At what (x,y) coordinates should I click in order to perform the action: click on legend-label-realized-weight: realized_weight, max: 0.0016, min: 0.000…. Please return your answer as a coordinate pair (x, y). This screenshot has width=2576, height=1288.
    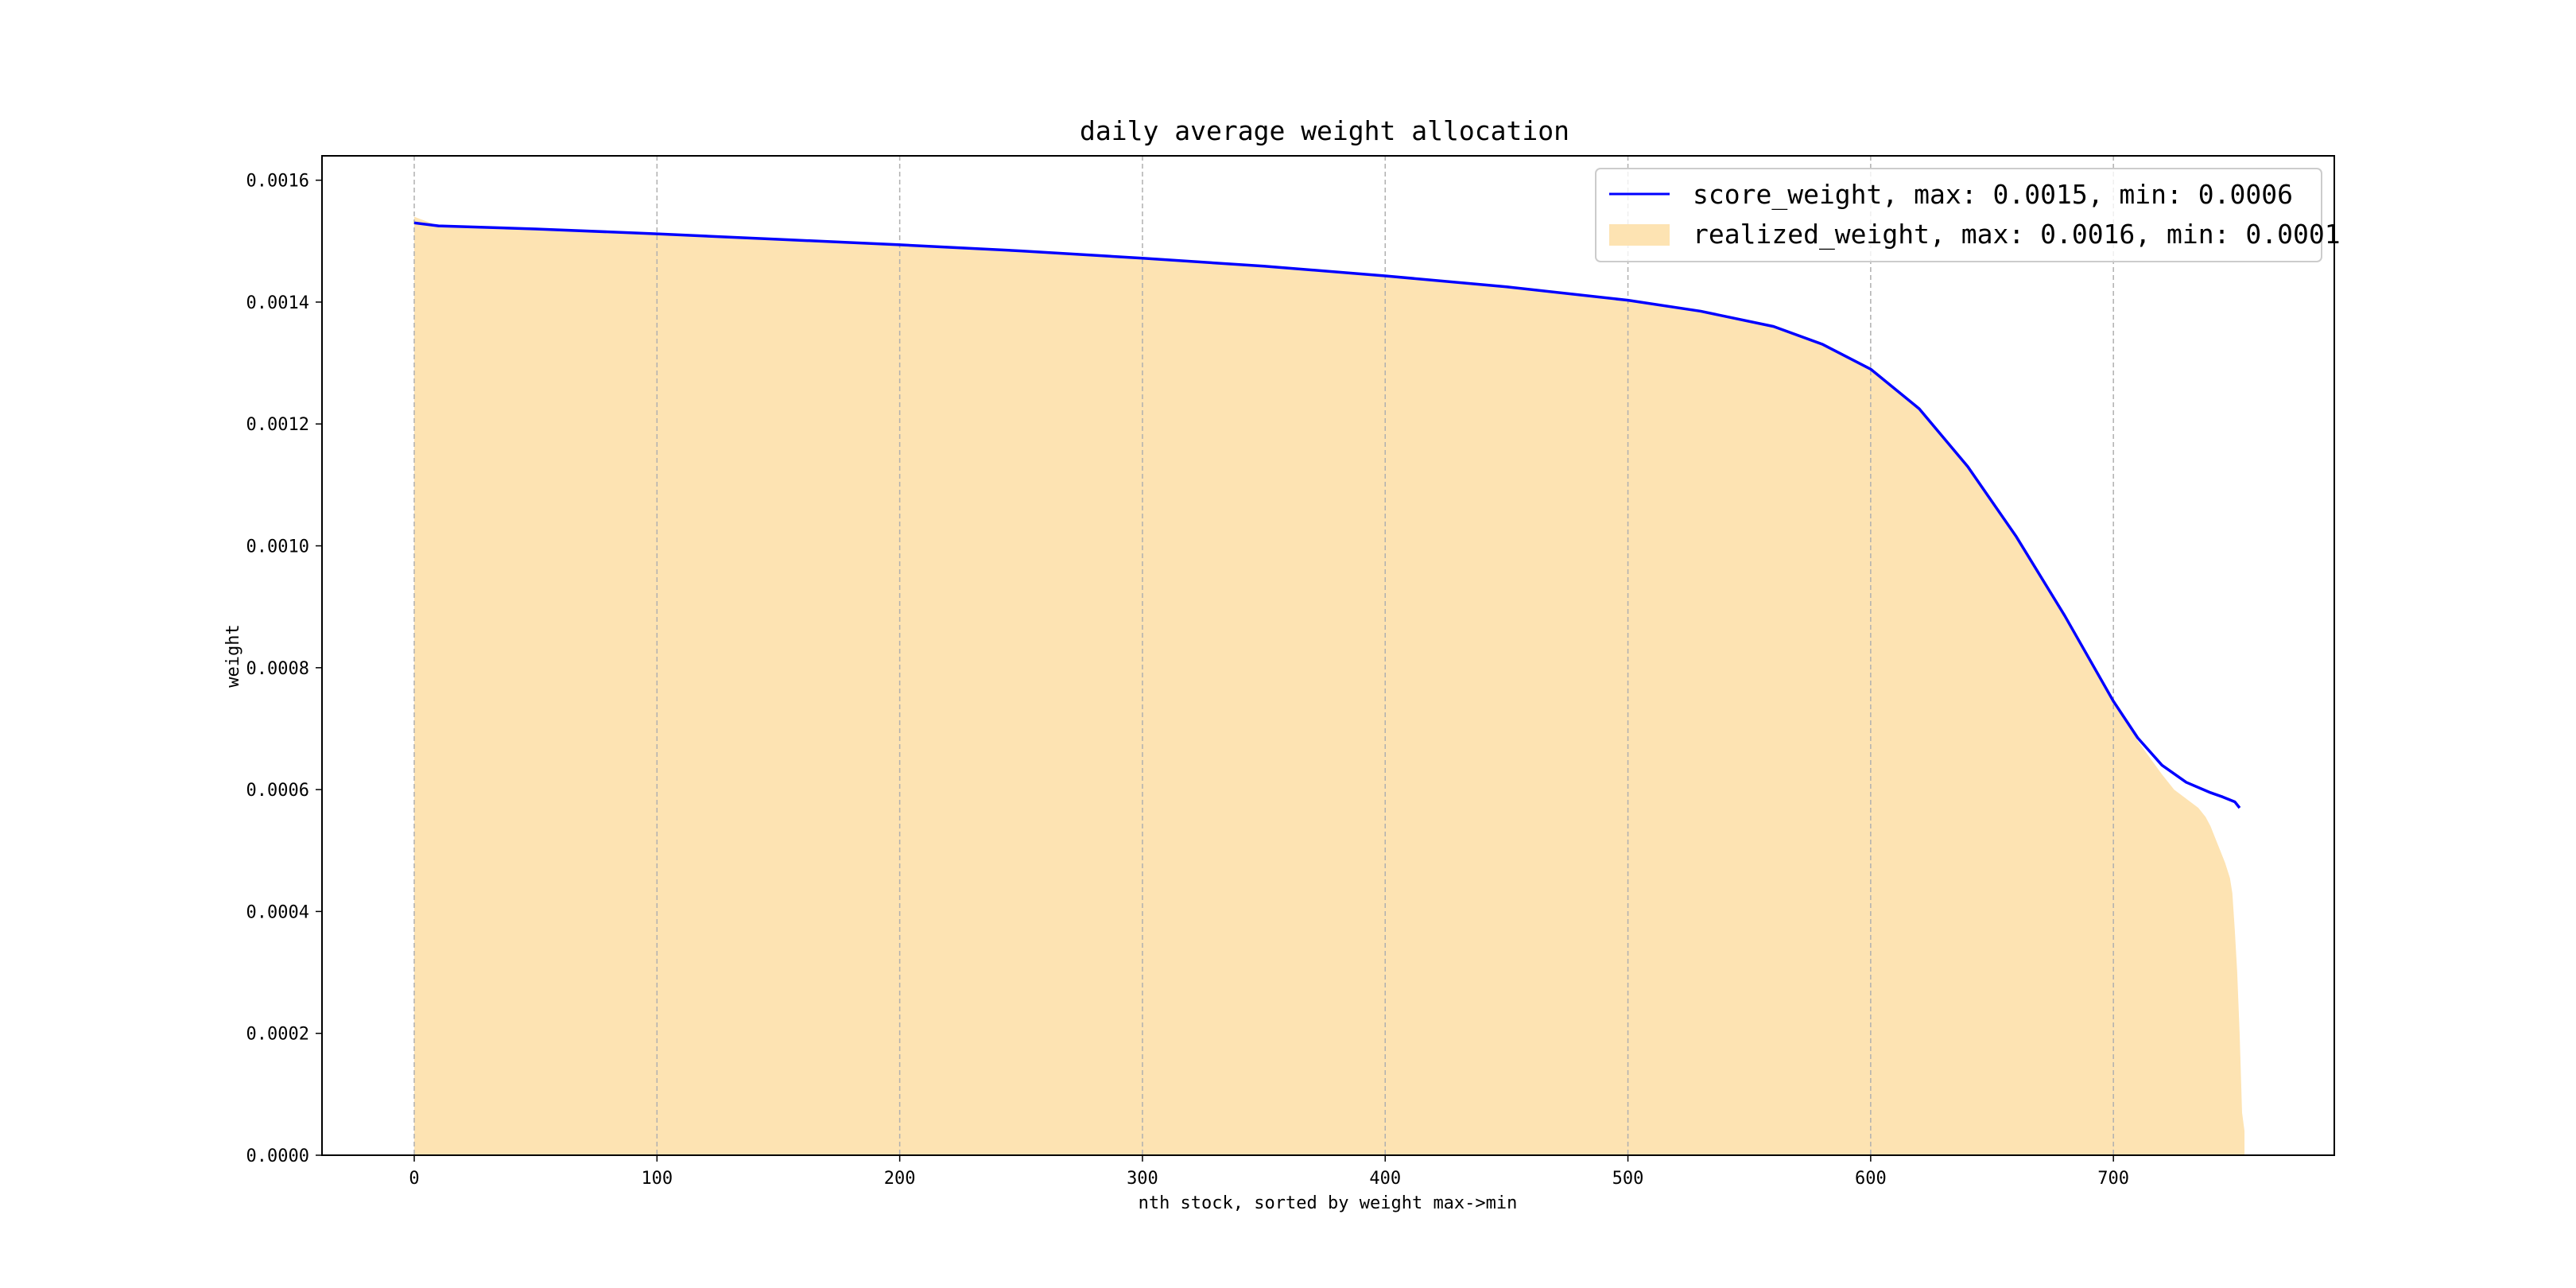
    Looking at the image, I should click on (2017, 234).